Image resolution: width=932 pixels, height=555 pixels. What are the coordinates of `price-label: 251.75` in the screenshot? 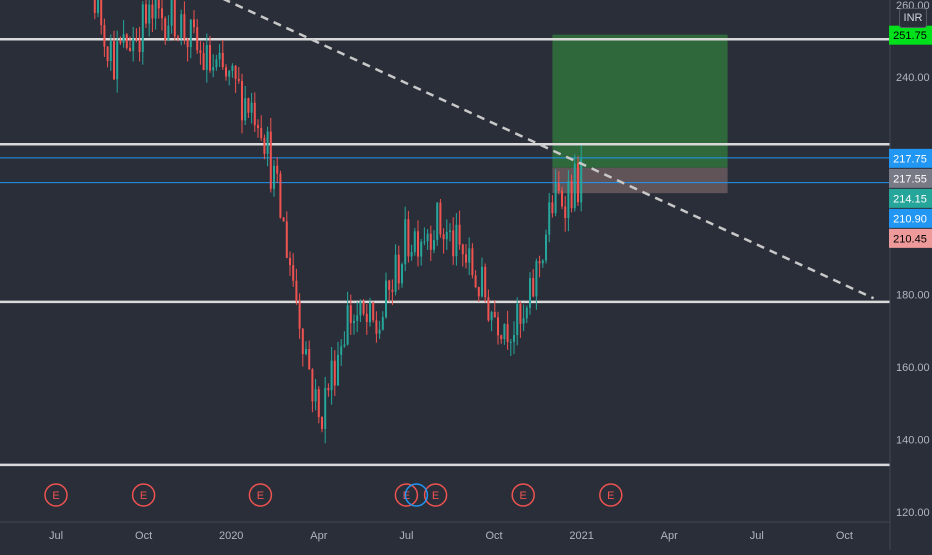 It's located at (910, 35).